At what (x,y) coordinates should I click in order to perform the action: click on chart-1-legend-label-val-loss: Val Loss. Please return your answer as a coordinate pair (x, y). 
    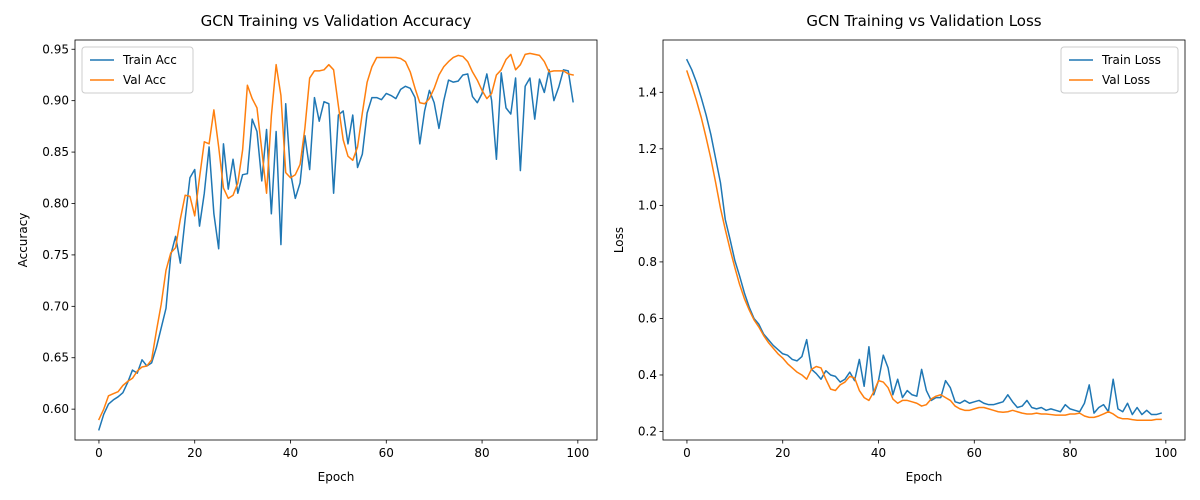
    Looking at the image, I should click on (1126, 80).